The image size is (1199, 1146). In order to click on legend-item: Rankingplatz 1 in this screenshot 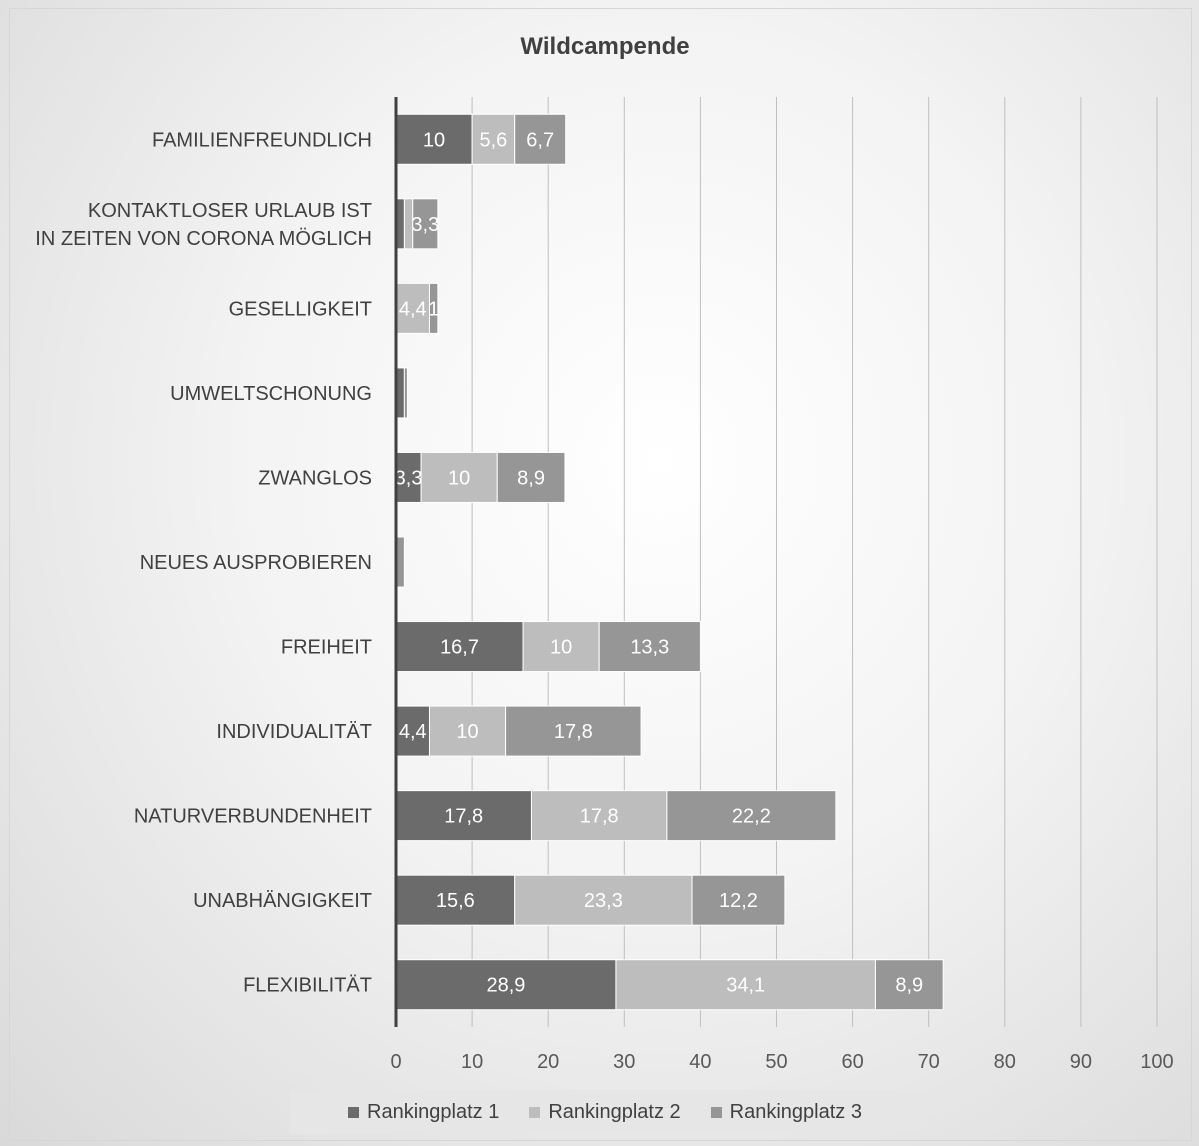, I will do `click(423, 1112)`.